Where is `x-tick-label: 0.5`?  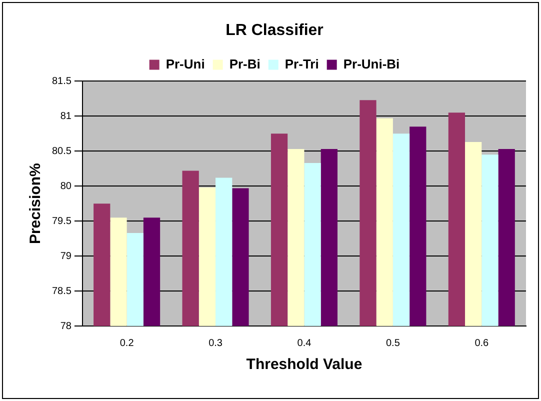 x-tick-label: 0.5 is located at coordinates (393, 343).